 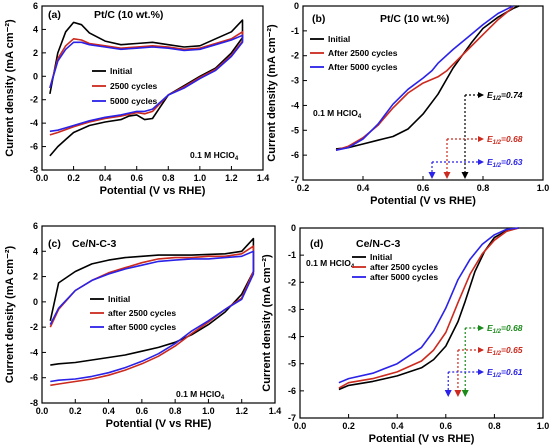 I want to click on legend-label: After 5000 cycles, so click(x=363, y=67).